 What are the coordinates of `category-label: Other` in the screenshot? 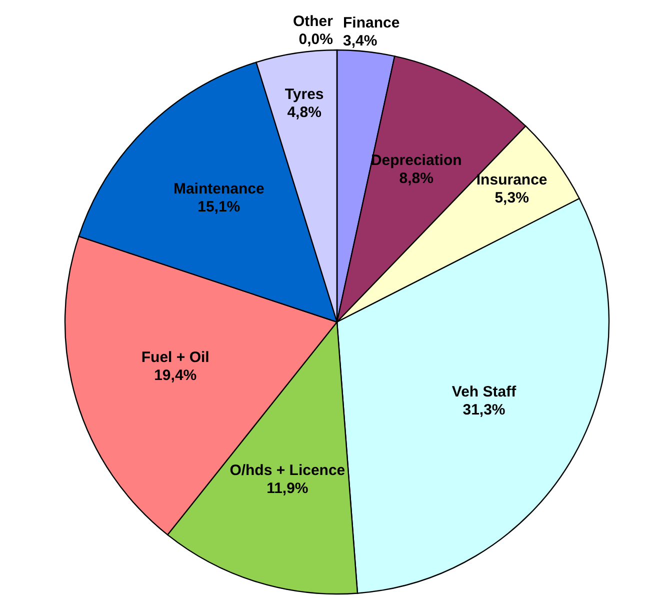 It's located at (312, 21).